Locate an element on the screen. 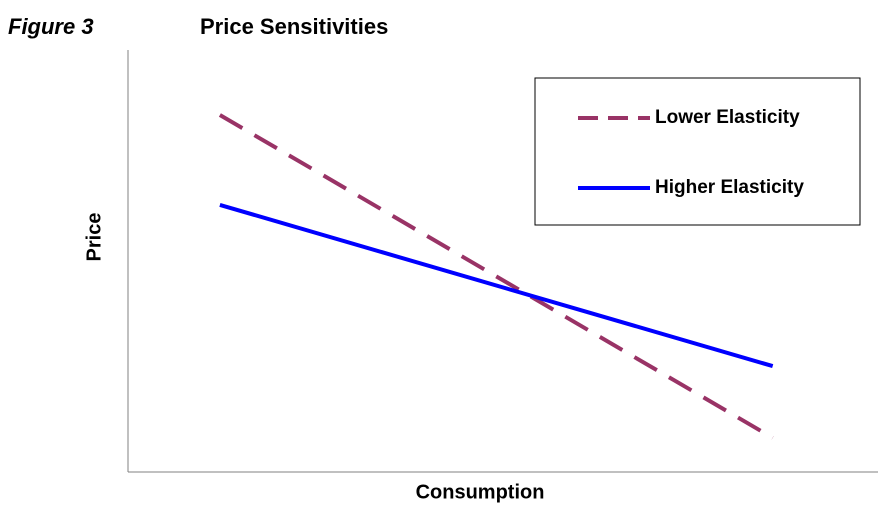  legend-label: Lower Elasticity is located at coordinates (727, 117).